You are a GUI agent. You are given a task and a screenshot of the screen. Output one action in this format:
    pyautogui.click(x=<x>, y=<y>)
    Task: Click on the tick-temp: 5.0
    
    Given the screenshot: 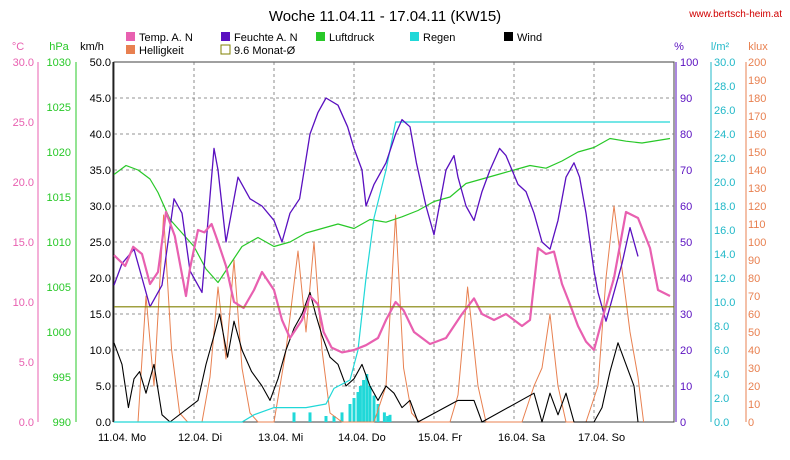 What is the action you would take?
    pyautogui.click(x=26, y=363)
    